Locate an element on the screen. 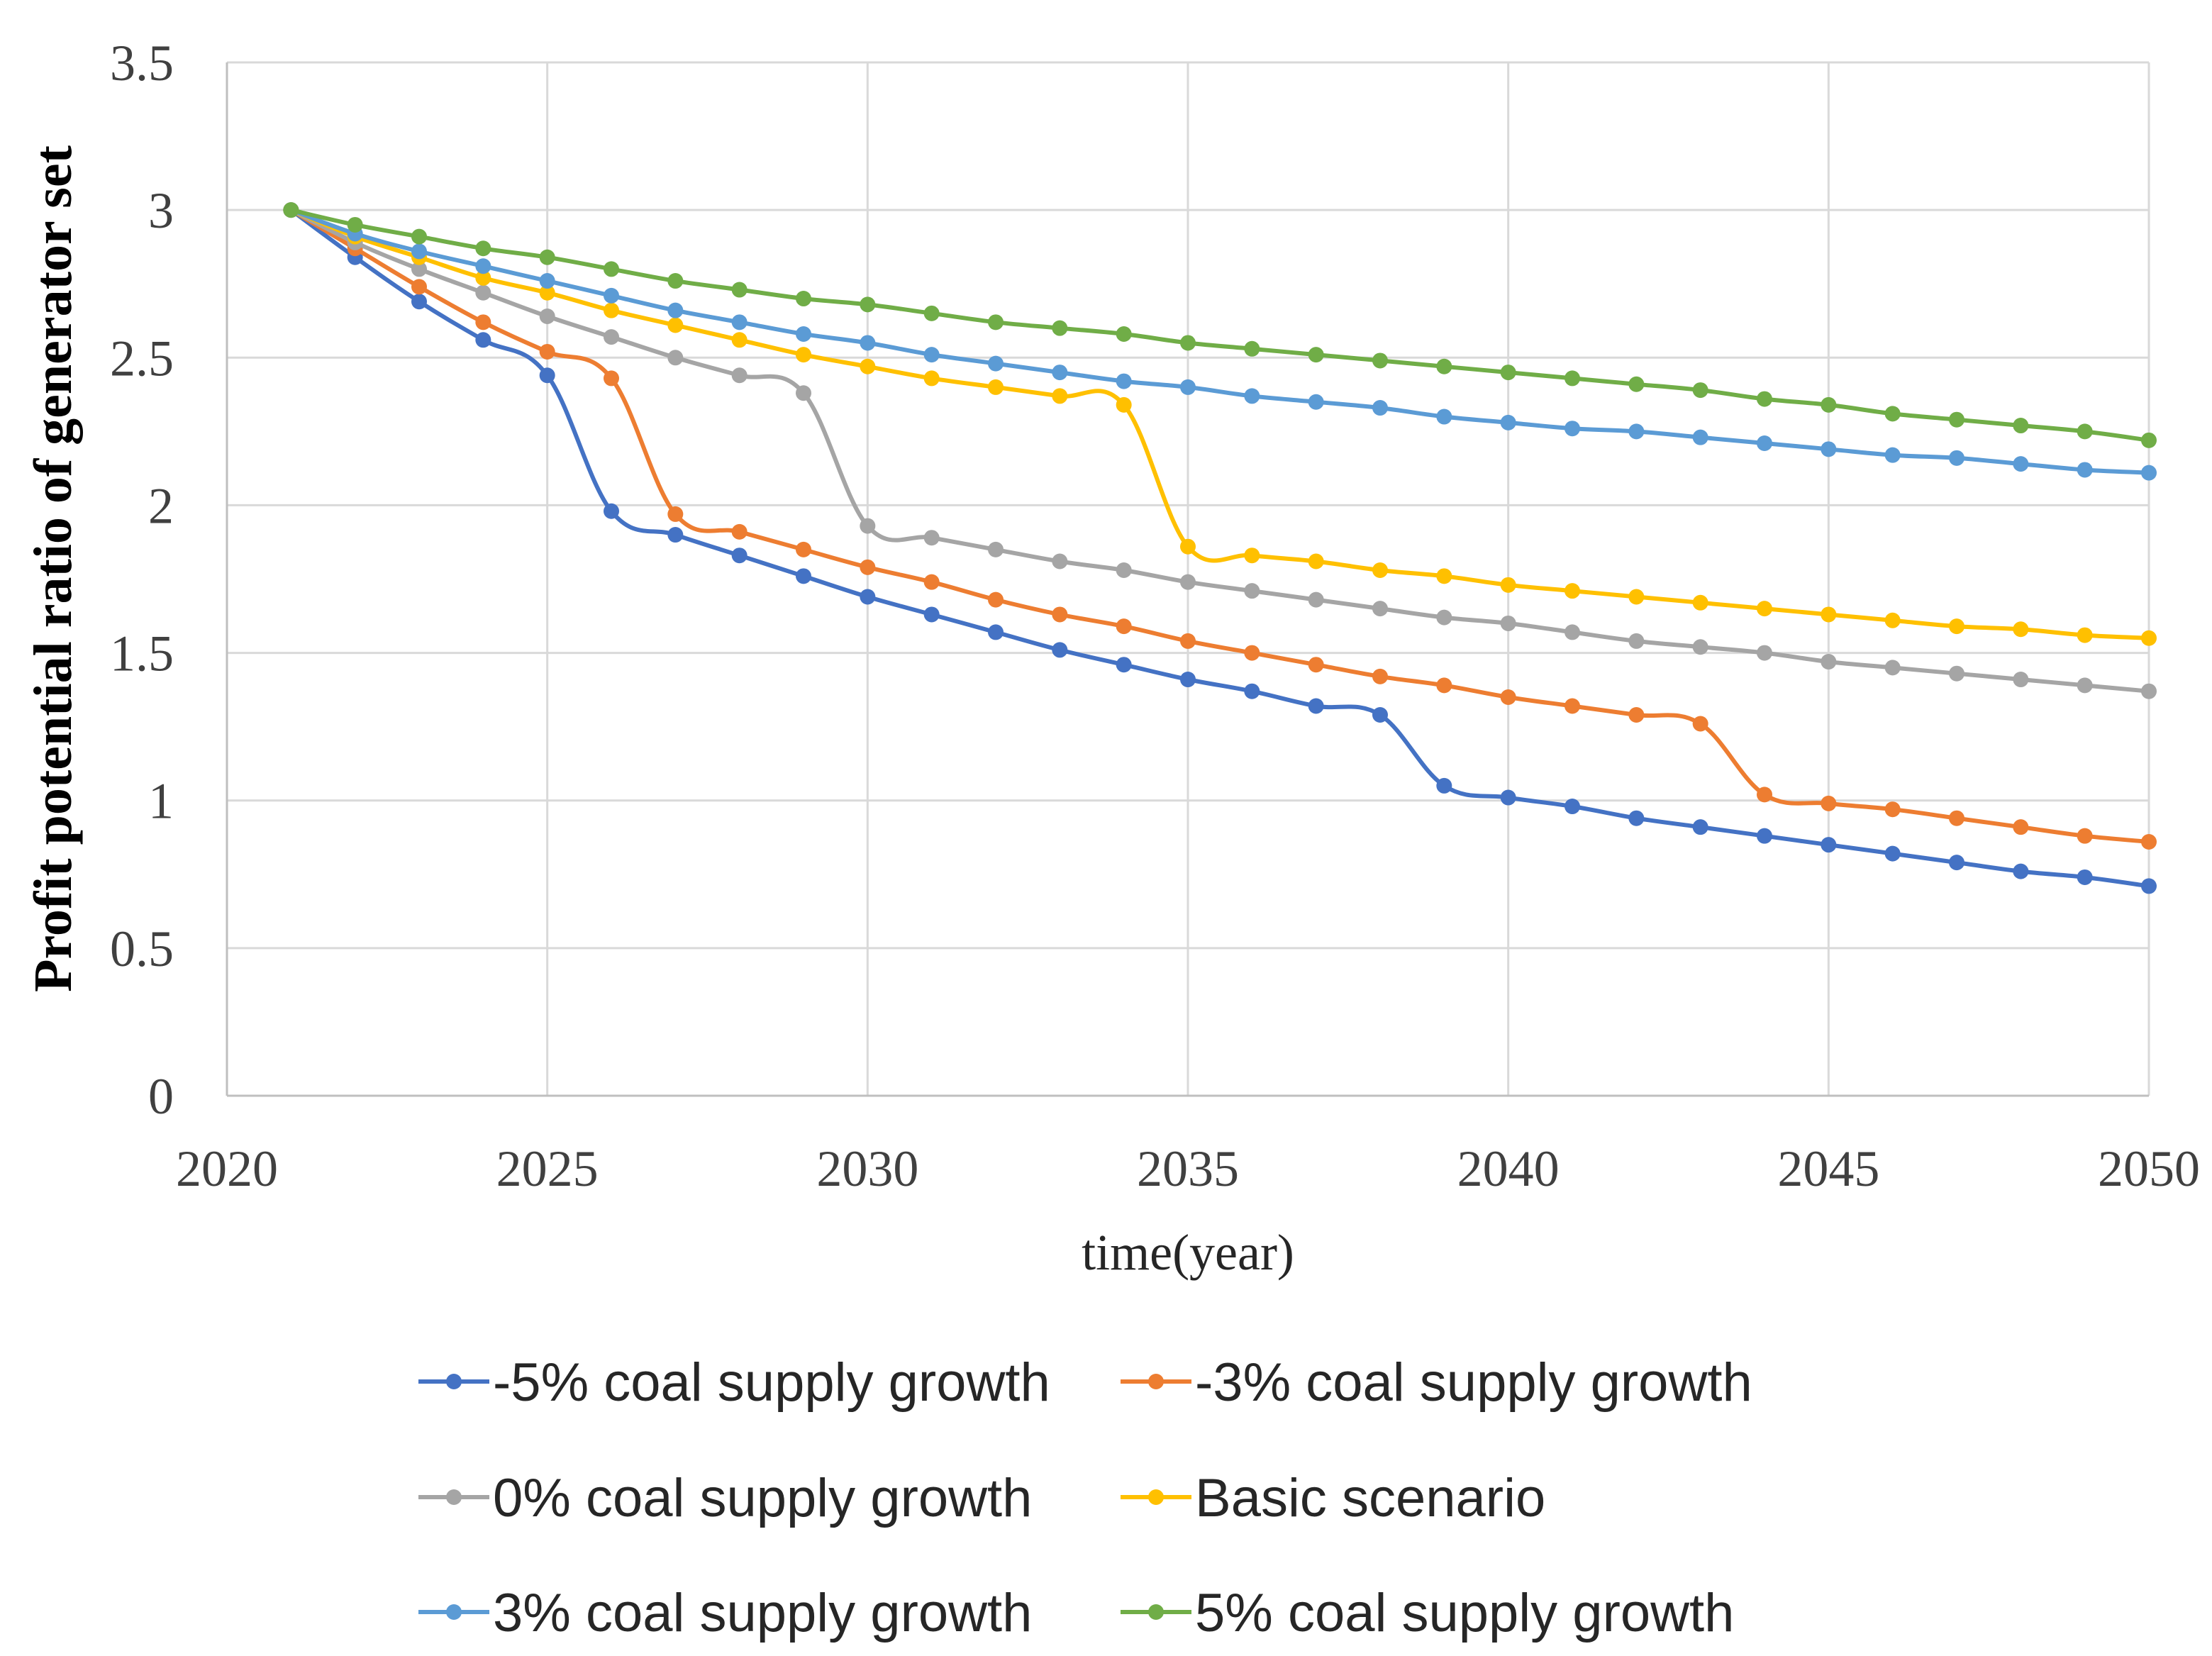 The image size is (2212, 1656). legend-item: 5% coal supply growth is located at coordinates (1427, 1613).